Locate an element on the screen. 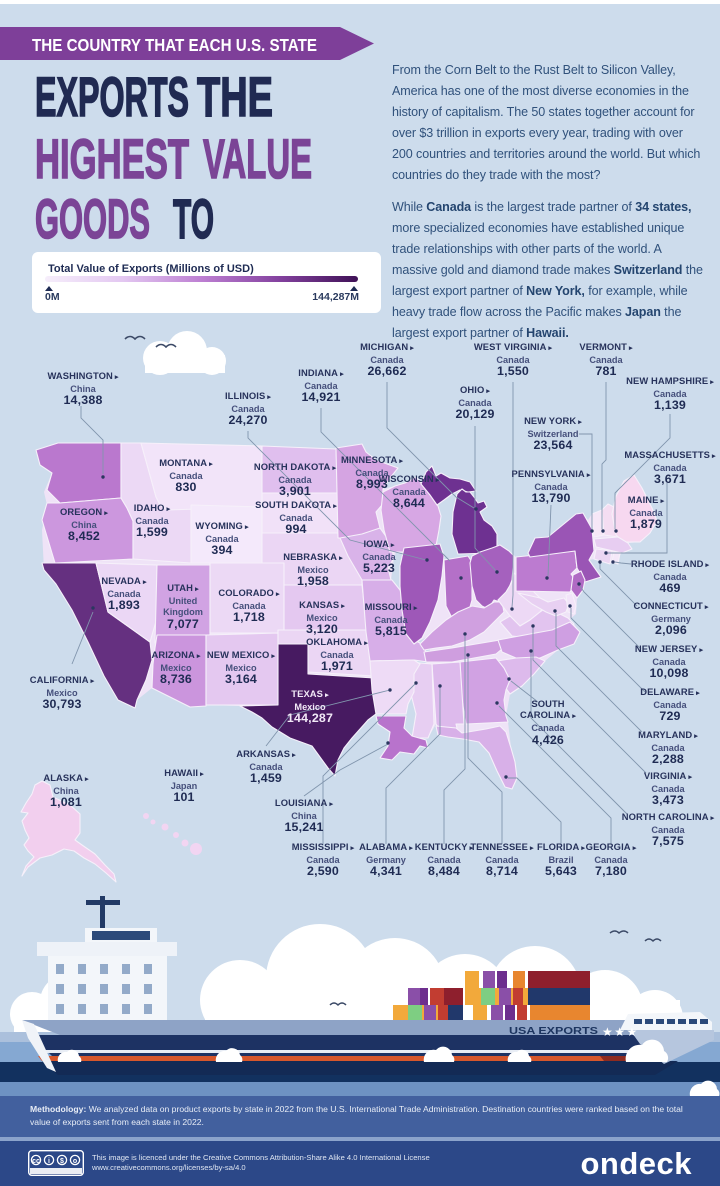  svg-text: THE is located at coordinates (235, 96).